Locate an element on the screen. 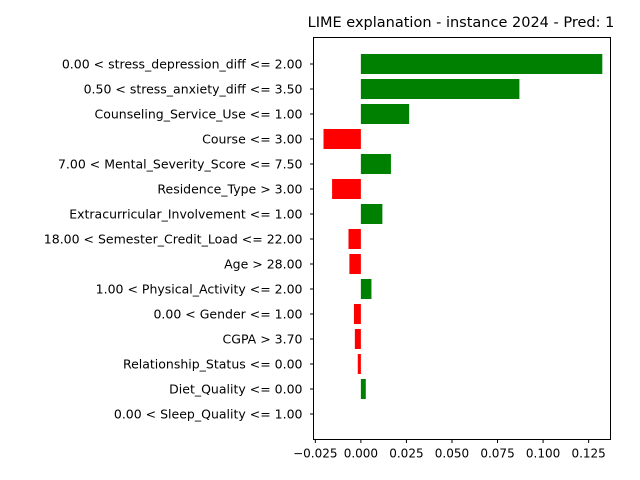  category-label-5: Residence_Type > 3.00 is located at coordinates (229, 189).